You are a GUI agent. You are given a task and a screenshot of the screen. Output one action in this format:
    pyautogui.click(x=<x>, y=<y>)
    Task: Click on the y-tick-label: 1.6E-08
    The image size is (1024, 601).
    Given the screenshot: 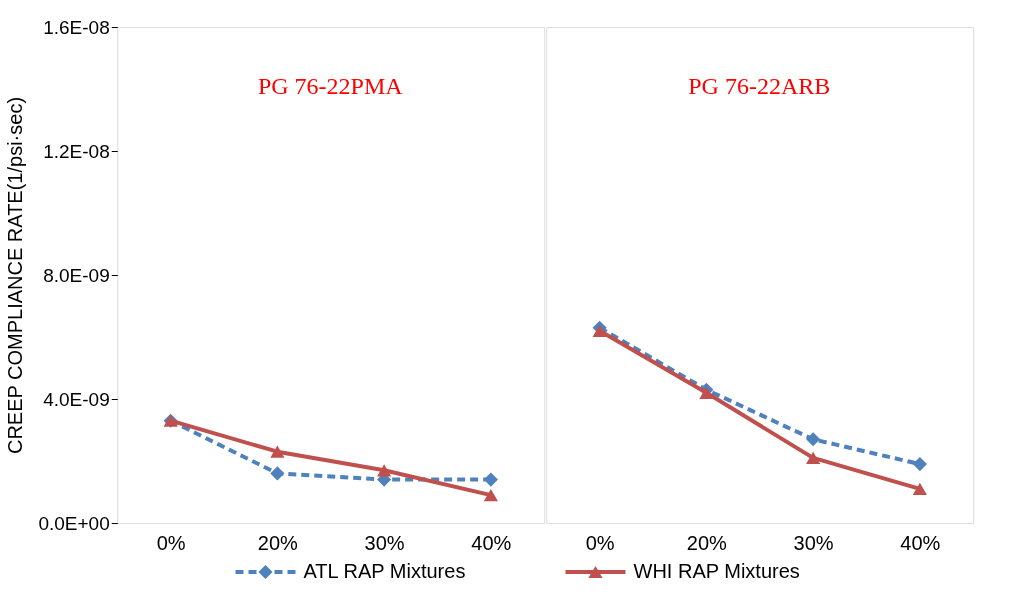 What is the action you would take?
    pyautogui.click(x=76, y=27)
    